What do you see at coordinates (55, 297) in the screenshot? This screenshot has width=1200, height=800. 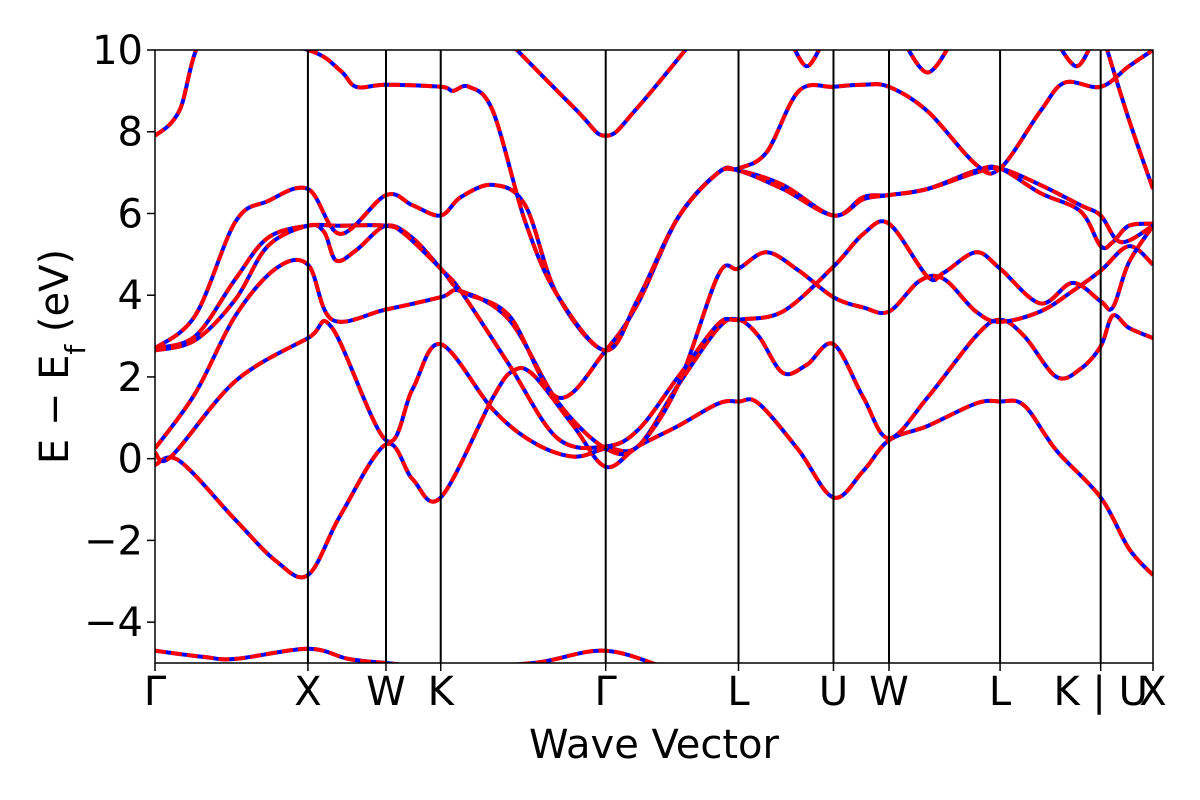 I see `y-axis-label-unit: (eV)` at bounding box center [55, 297].